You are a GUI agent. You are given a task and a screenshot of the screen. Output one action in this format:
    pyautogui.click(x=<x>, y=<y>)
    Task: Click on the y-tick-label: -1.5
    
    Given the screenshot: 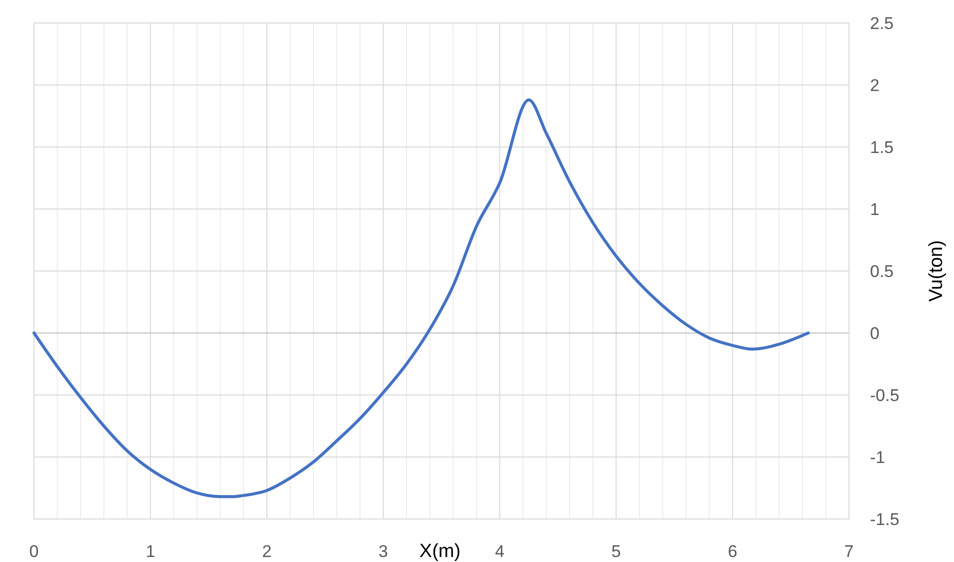 What is the action you would take?
    pyautogui.click(x=885, y=519)
    